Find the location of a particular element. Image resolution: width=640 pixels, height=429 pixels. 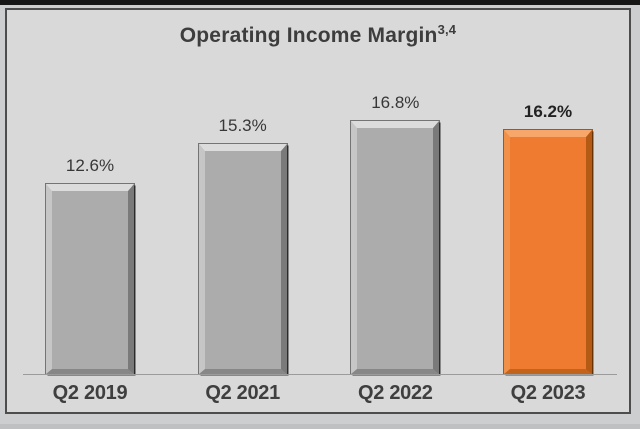

chart-title: Operating Income Margin3,4 is located at coordinates (318, 35).